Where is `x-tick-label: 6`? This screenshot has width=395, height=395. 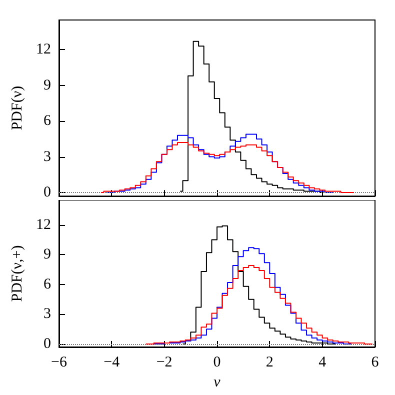
x-tick-label: 6 is located at coordinates (375, 362).